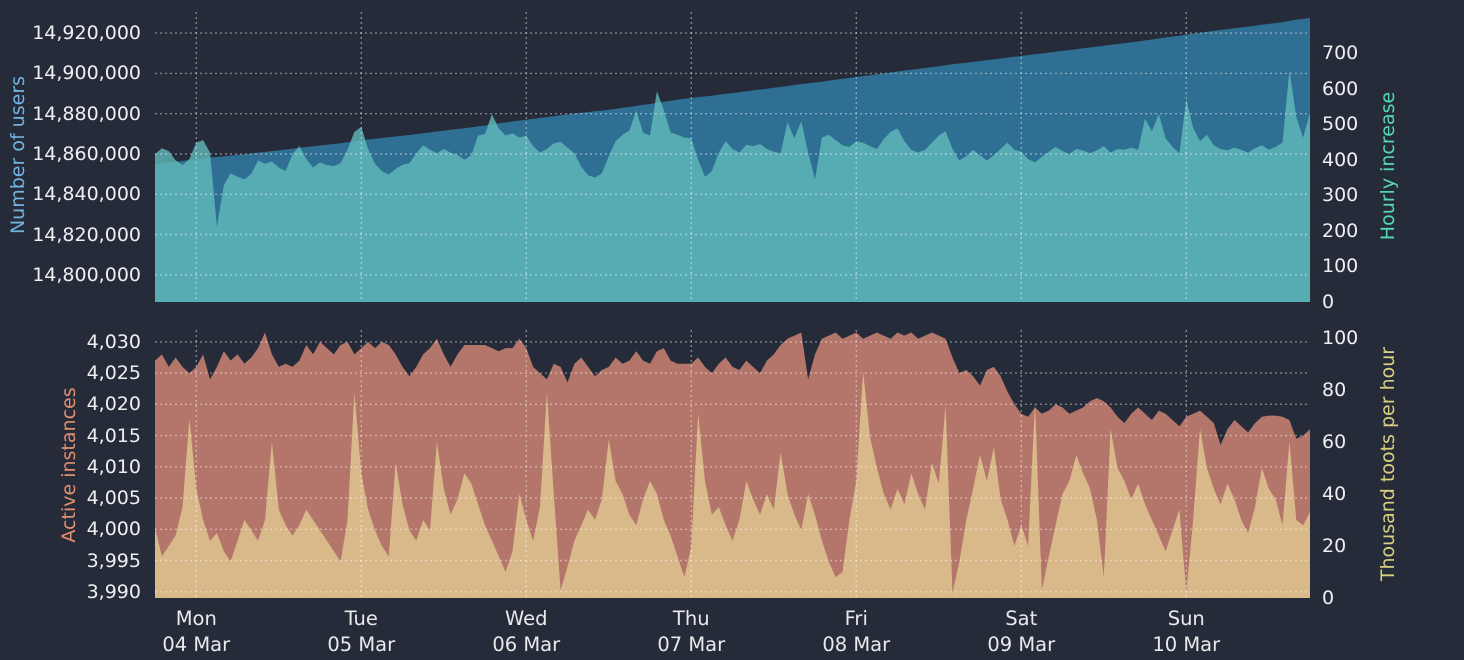  What do you see at coordinates (86, 153) in the screenshot?
I see `y-tick-label-left: 14,860,000` at bounding box center [86, 153].